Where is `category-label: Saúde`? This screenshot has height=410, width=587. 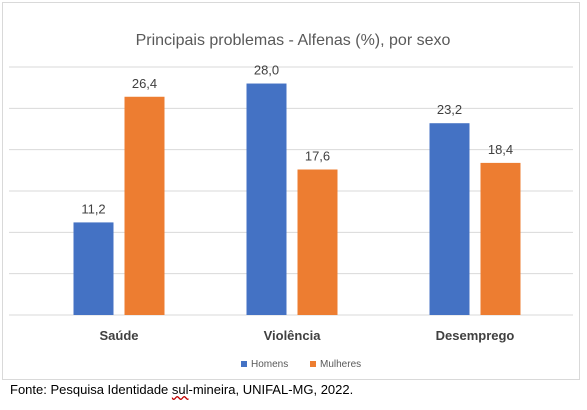
category-label: Saúde is located at coordinates (118, 335).